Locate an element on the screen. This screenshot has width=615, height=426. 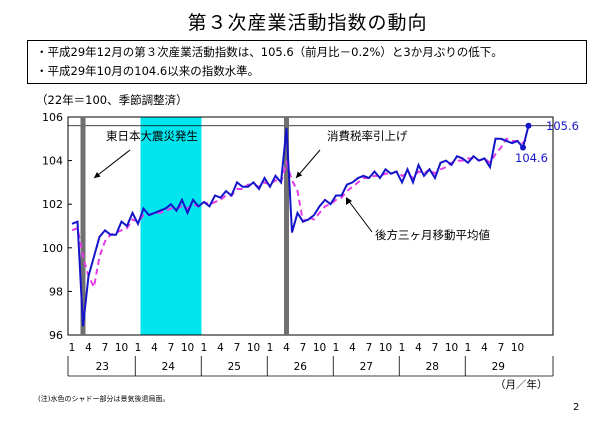
y-tick-label-1: 98 is located at coordinates (56, 291).